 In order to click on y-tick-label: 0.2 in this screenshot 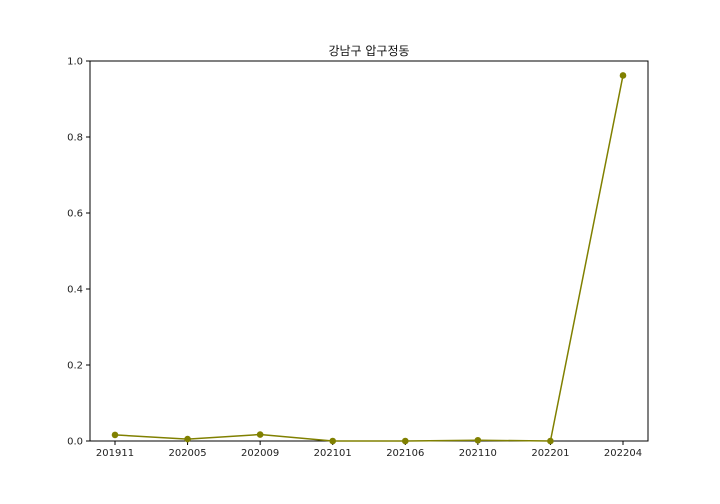, I will do `click(75, 366)`.